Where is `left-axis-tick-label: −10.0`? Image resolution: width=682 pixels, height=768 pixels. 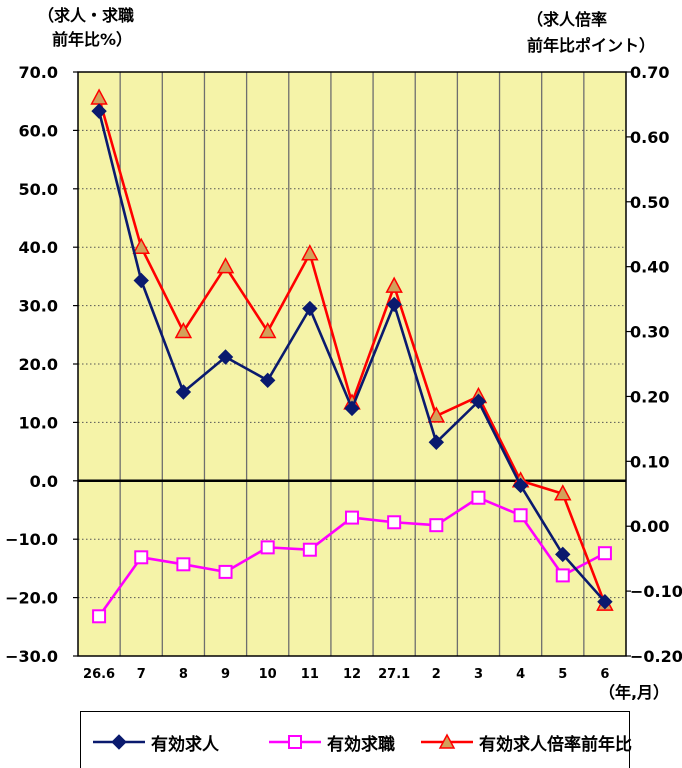
left-axis-tick-label: −10.0 is located at coordinates (31, 539).